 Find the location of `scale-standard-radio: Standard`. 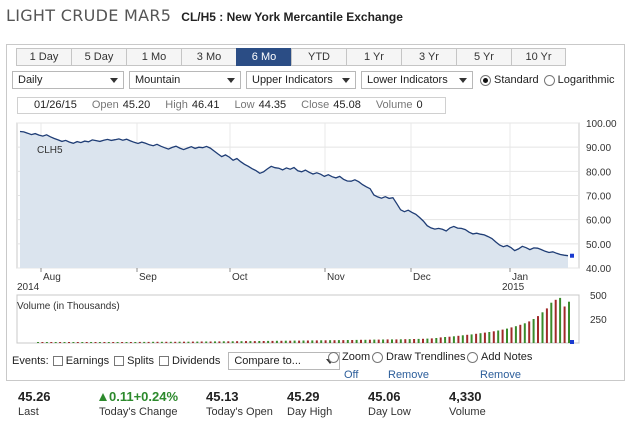

scale-standard-radio: Standard is located at coordinates (509, 80).